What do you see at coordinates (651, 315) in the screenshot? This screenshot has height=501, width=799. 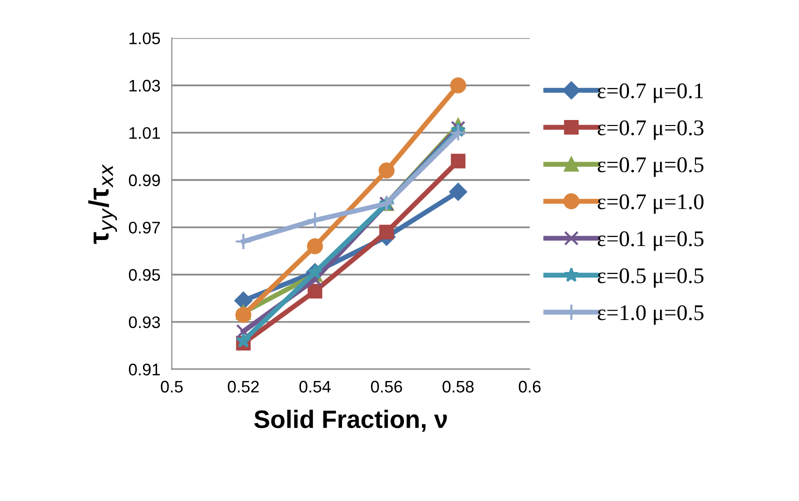 I see `legend-label: ε=1.0 μ=0.5` at bounding box center [651, 315].